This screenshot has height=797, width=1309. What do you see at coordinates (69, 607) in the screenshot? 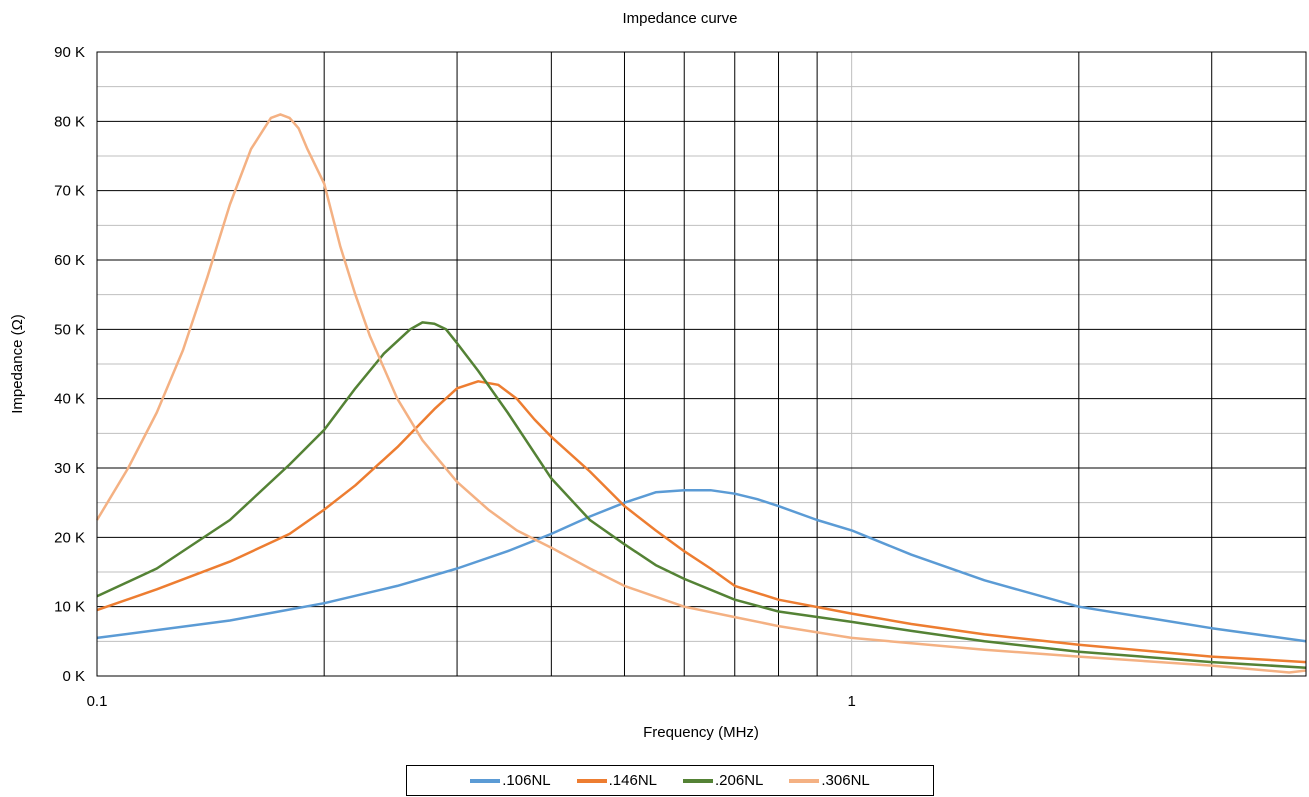
I see `y-tick-label: 10 K` at bounding box center [69, 607].